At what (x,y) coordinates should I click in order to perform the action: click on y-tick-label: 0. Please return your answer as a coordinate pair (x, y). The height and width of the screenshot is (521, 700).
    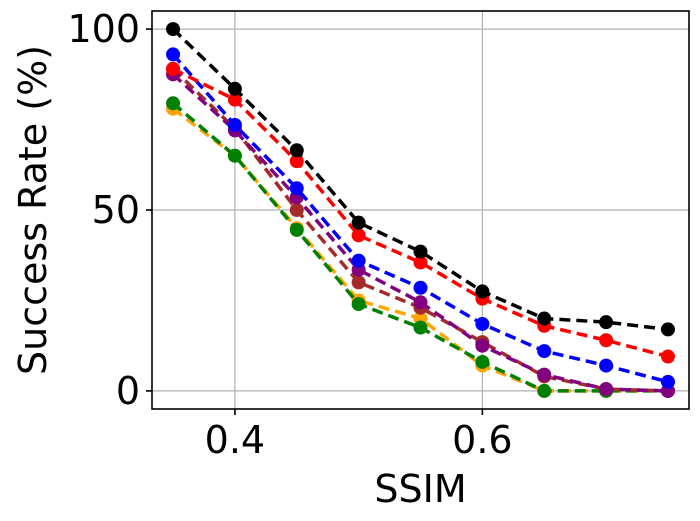
    Looking at the image, I should click on (128, 391).